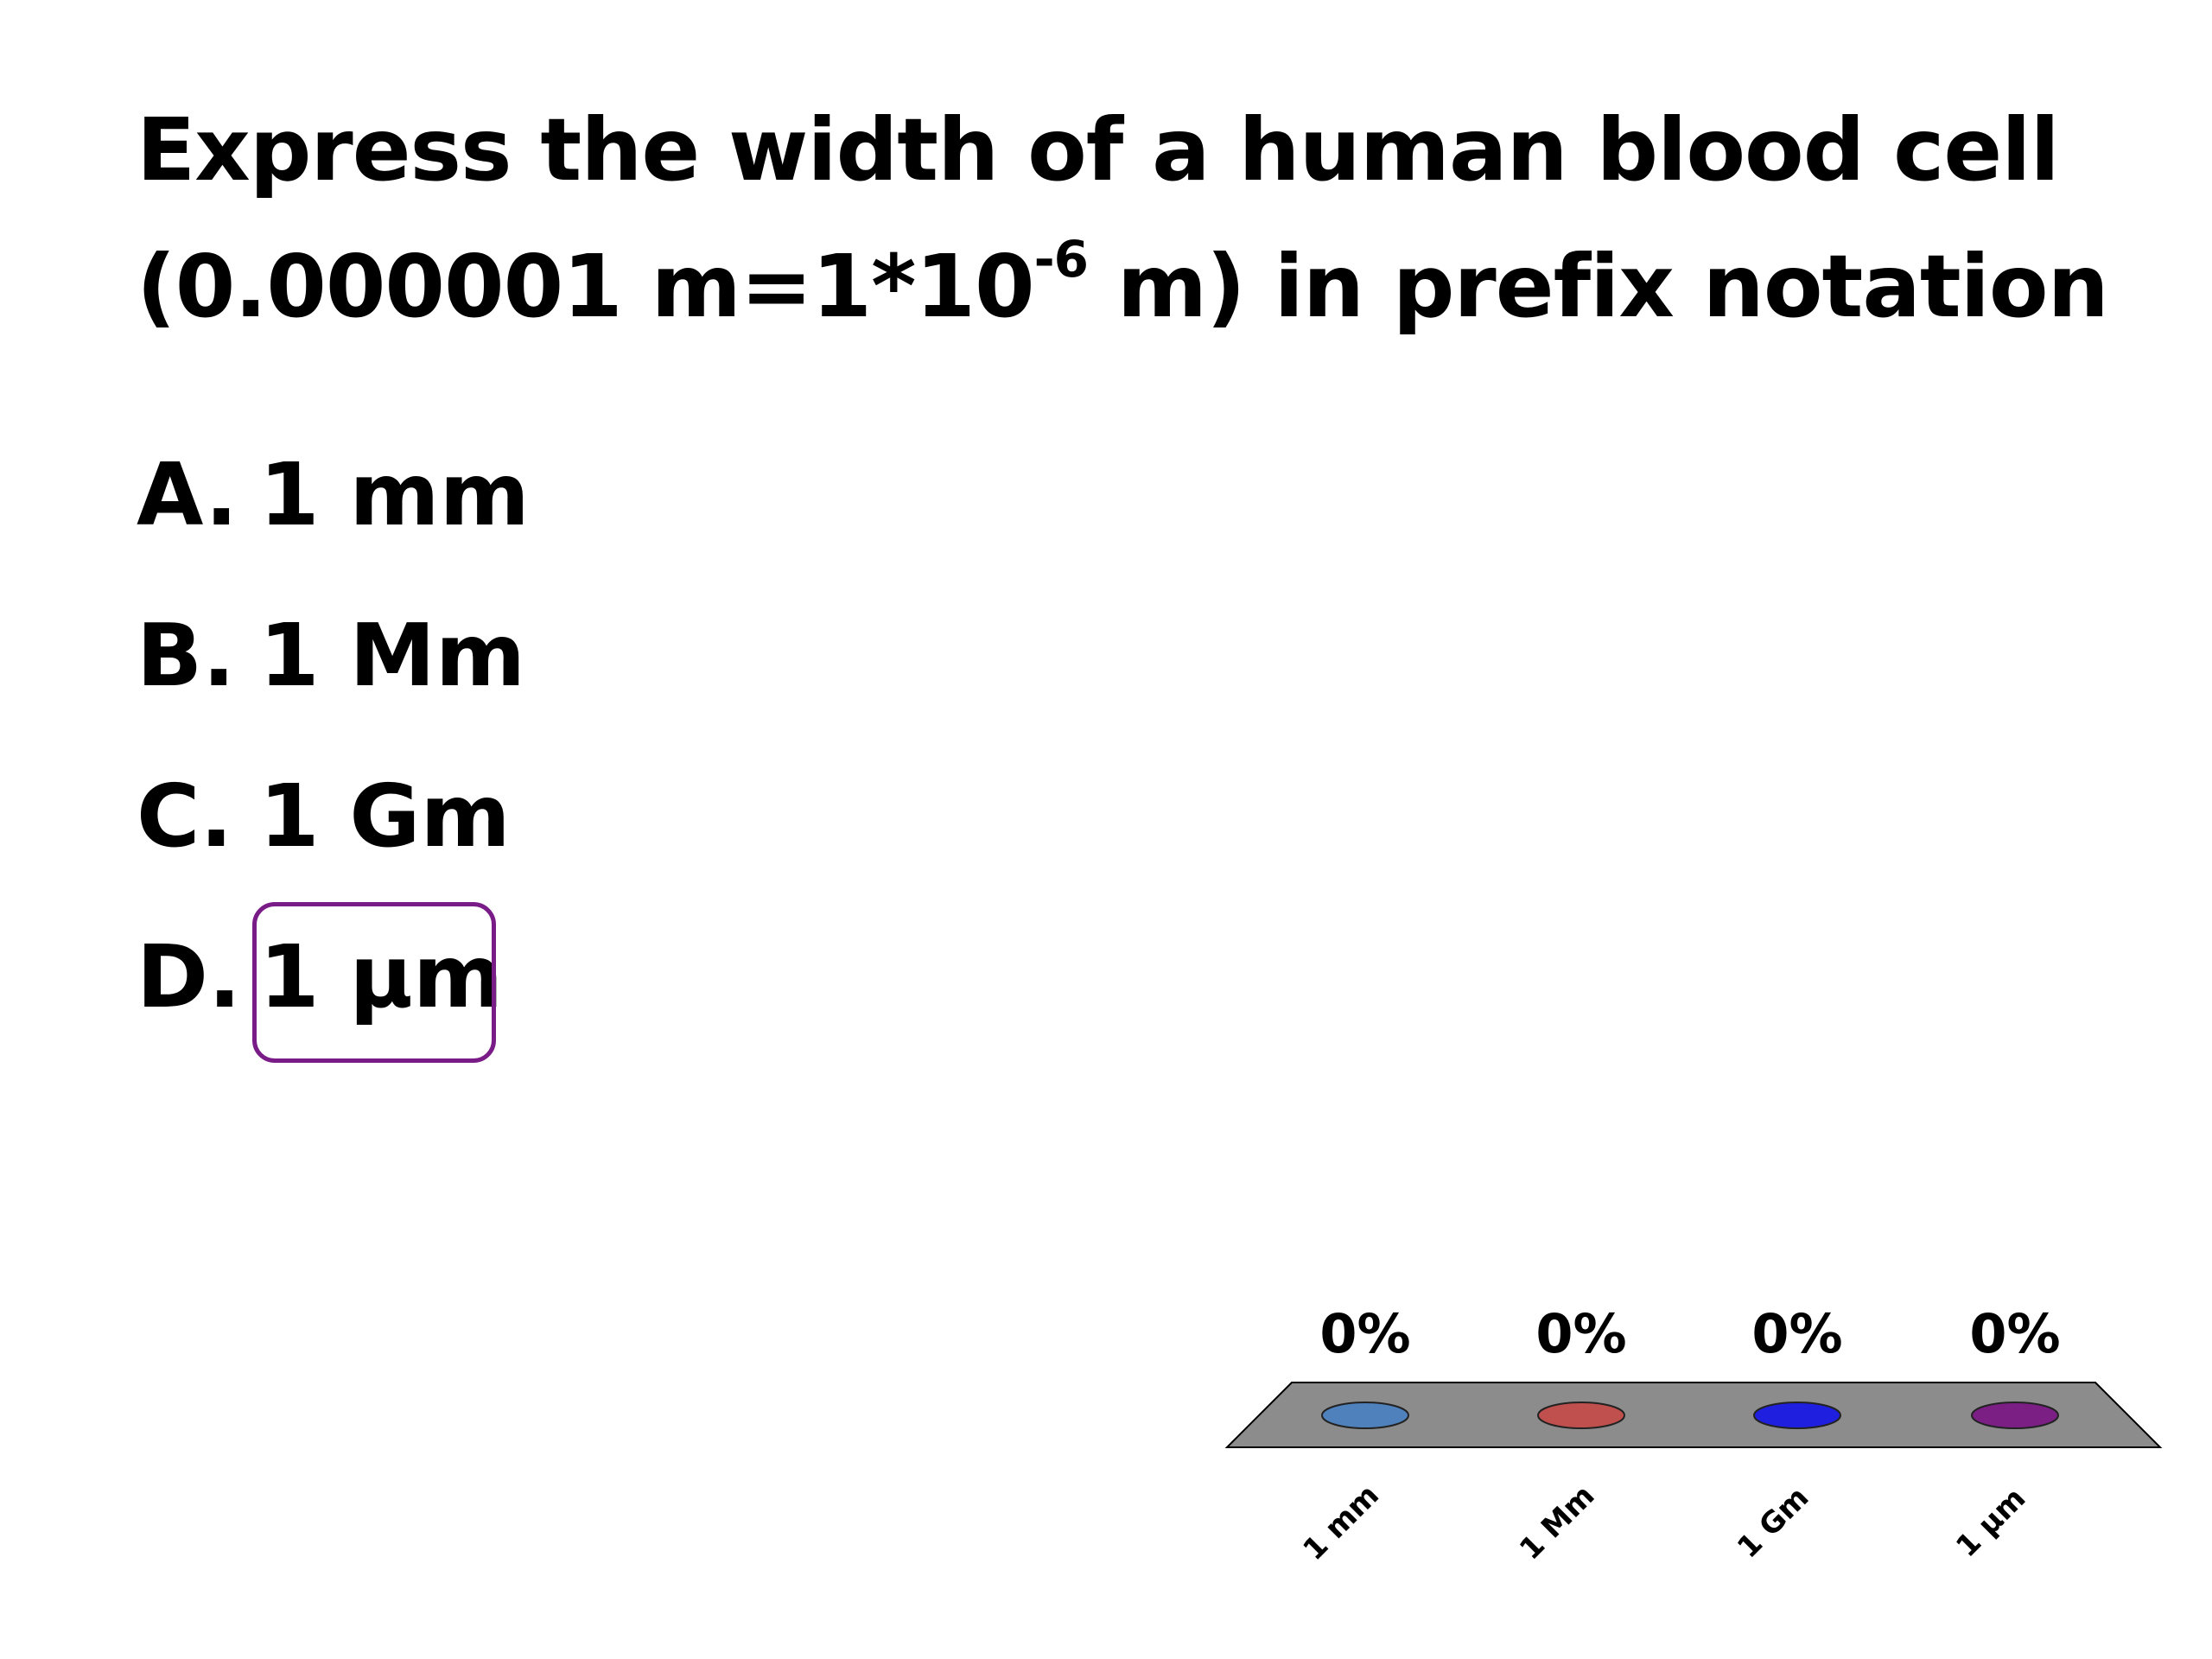  I want to click on choice-c: C. 1 Gm, so click(333, 816).